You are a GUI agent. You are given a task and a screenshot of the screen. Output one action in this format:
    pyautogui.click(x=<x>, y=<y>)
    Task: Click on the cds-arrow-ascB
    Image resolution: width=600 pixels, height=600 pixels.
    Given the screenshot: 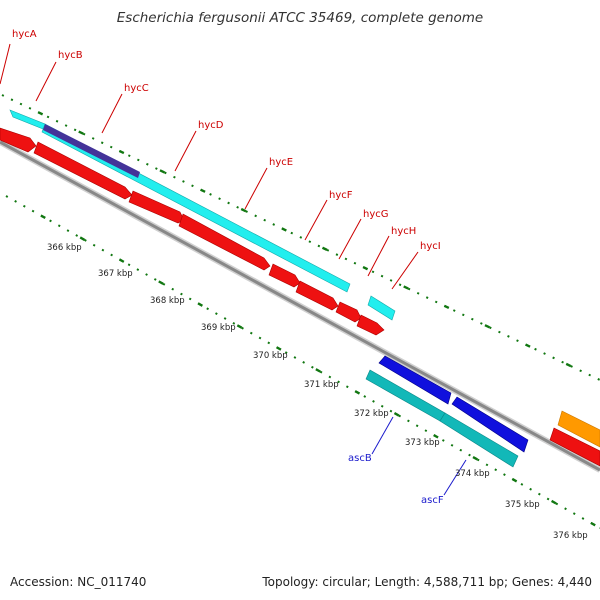 What is the action you would take?
    pyautogui.click(x=415, y=380)
    